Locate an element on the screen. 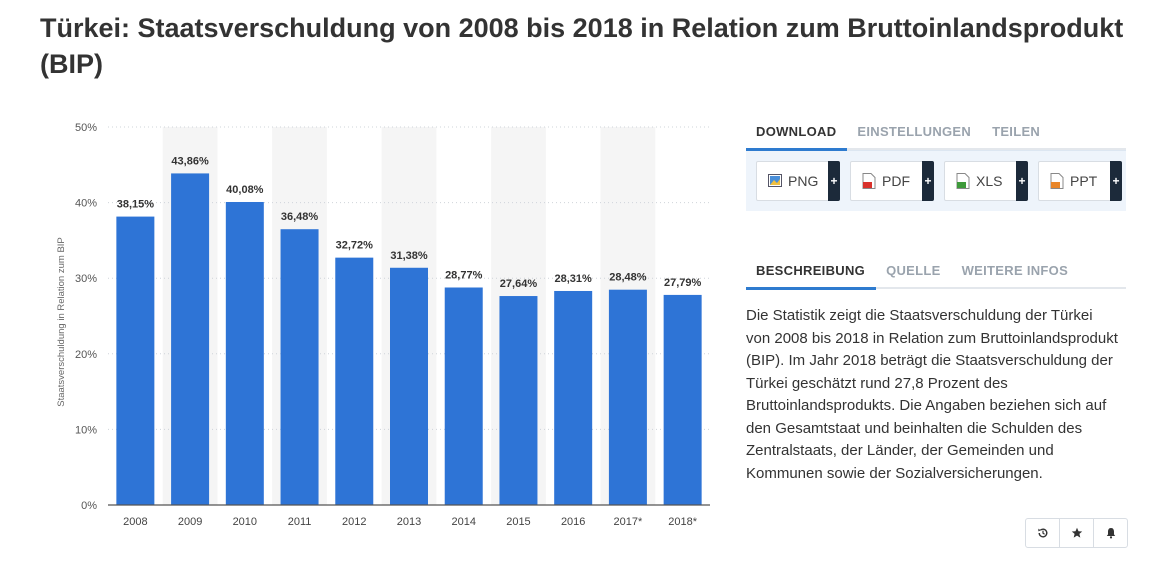  info-tabs: BESCHREIBUNG QUELLE WEITERE INFOS is located at coordinates (936, 274).